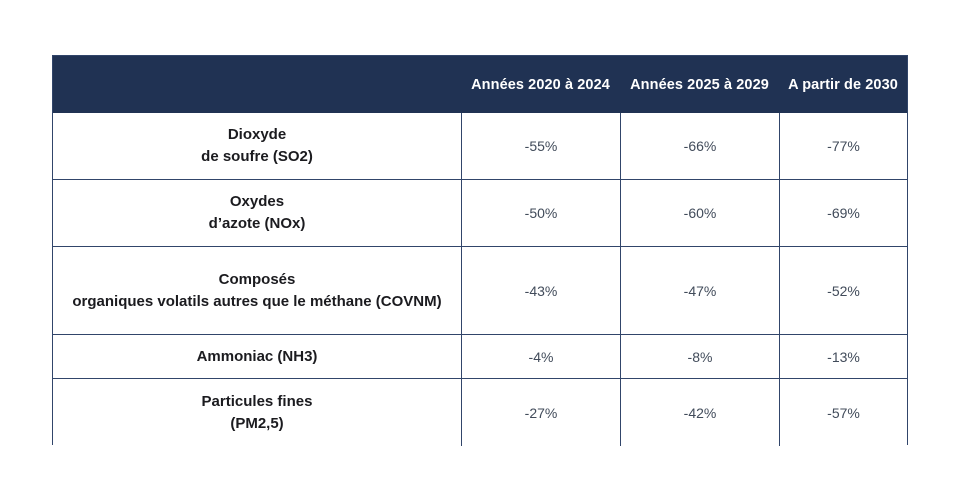 The image size is (960, 500). I want to click on value-cell: -55%, so click(540, 146).